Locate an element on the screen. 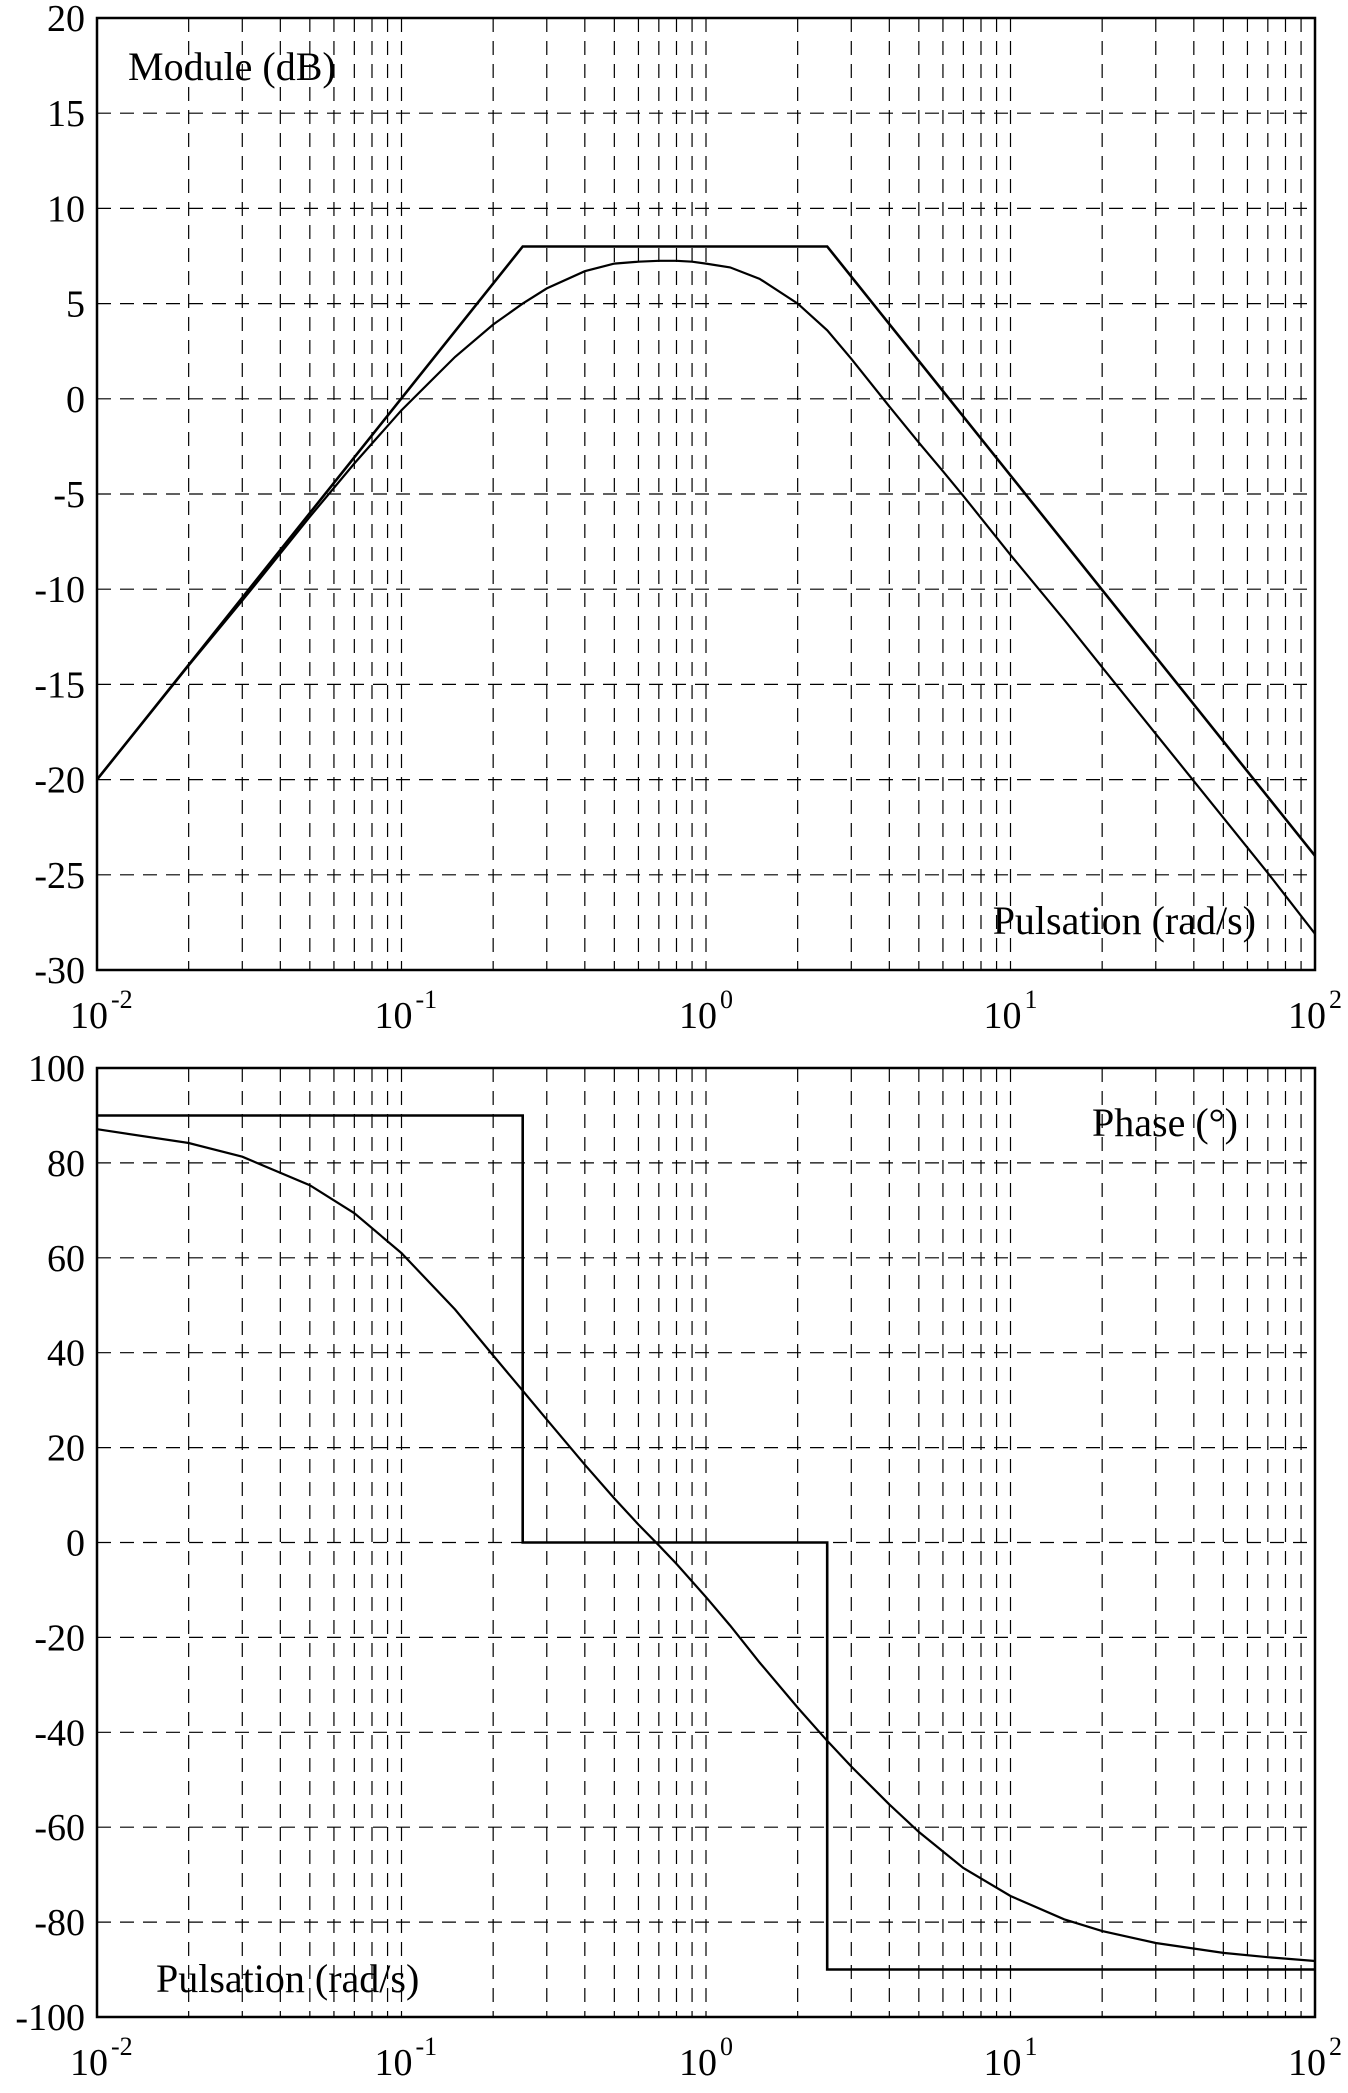  phase-y-tick-label: 40 is located at coordinates (66, 1354).